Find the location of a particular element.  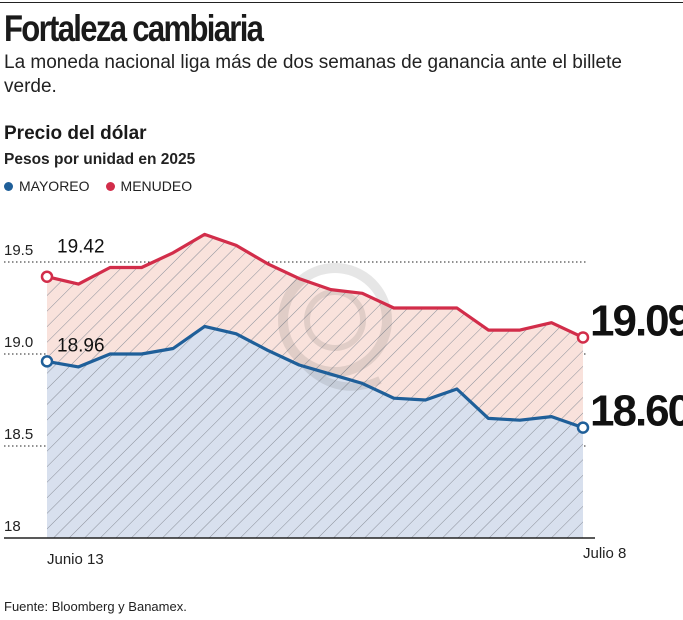

label-mayoreo-last: 18.60 is located at coordinates (636, 411).